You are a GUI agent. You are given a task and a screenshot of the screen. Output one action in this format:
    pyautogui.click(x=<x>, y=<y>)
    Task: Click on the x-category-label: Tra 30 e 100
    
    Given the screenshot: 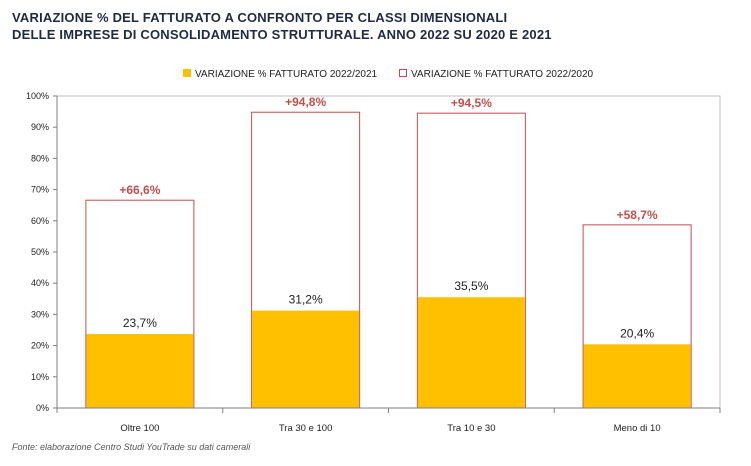 What is the action you would take?
    pyautogui.click(x=306, y=428)
    